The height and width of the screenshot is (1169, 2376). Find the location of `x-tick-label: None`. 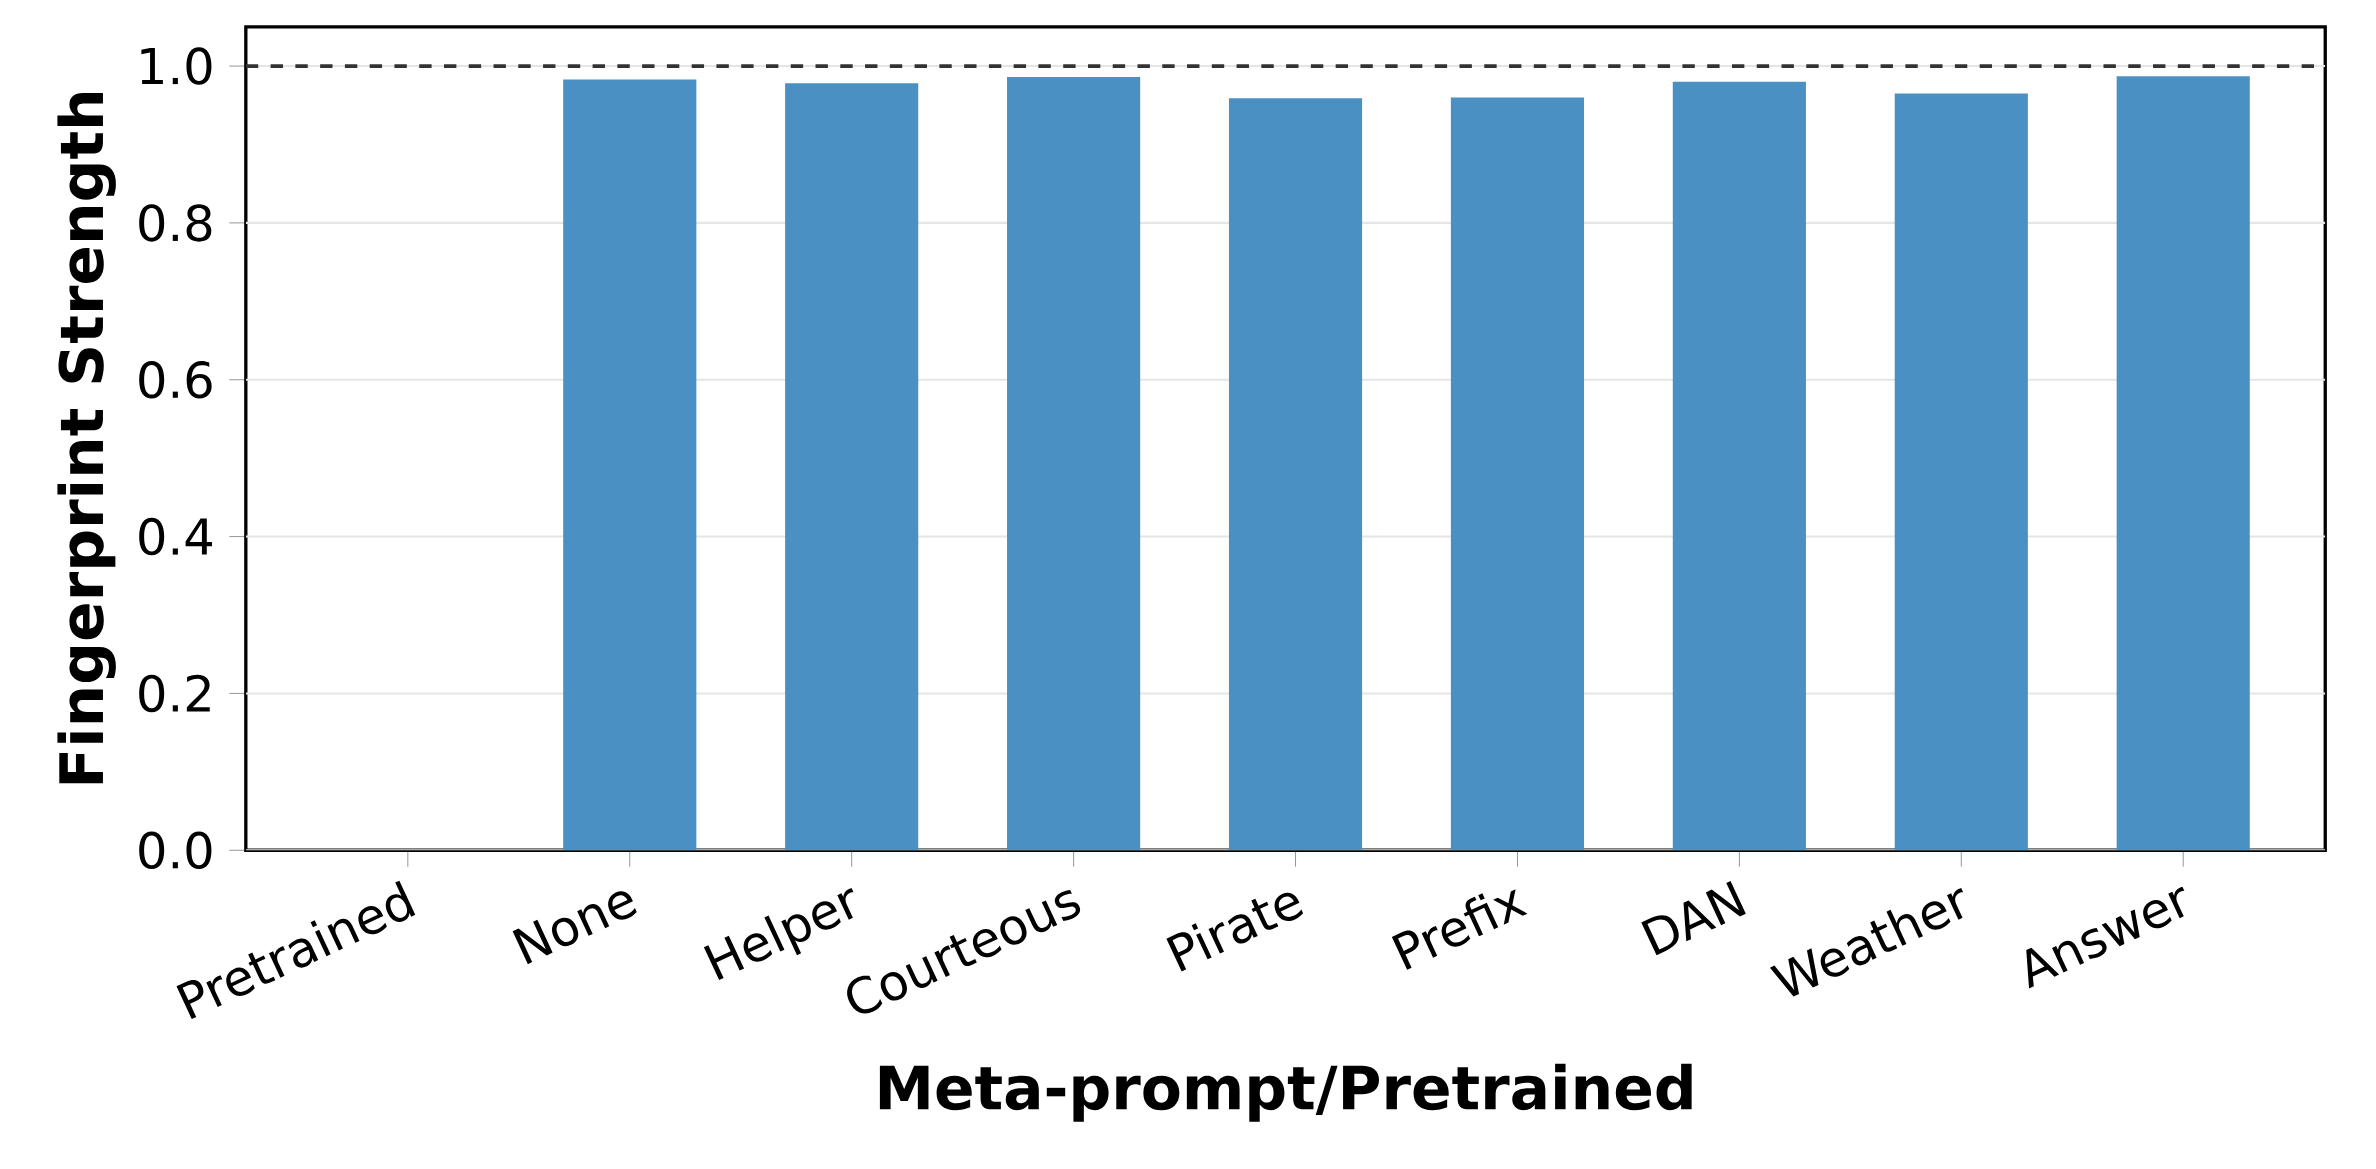

x-tick-label: None is located at coordinates (574, 927).